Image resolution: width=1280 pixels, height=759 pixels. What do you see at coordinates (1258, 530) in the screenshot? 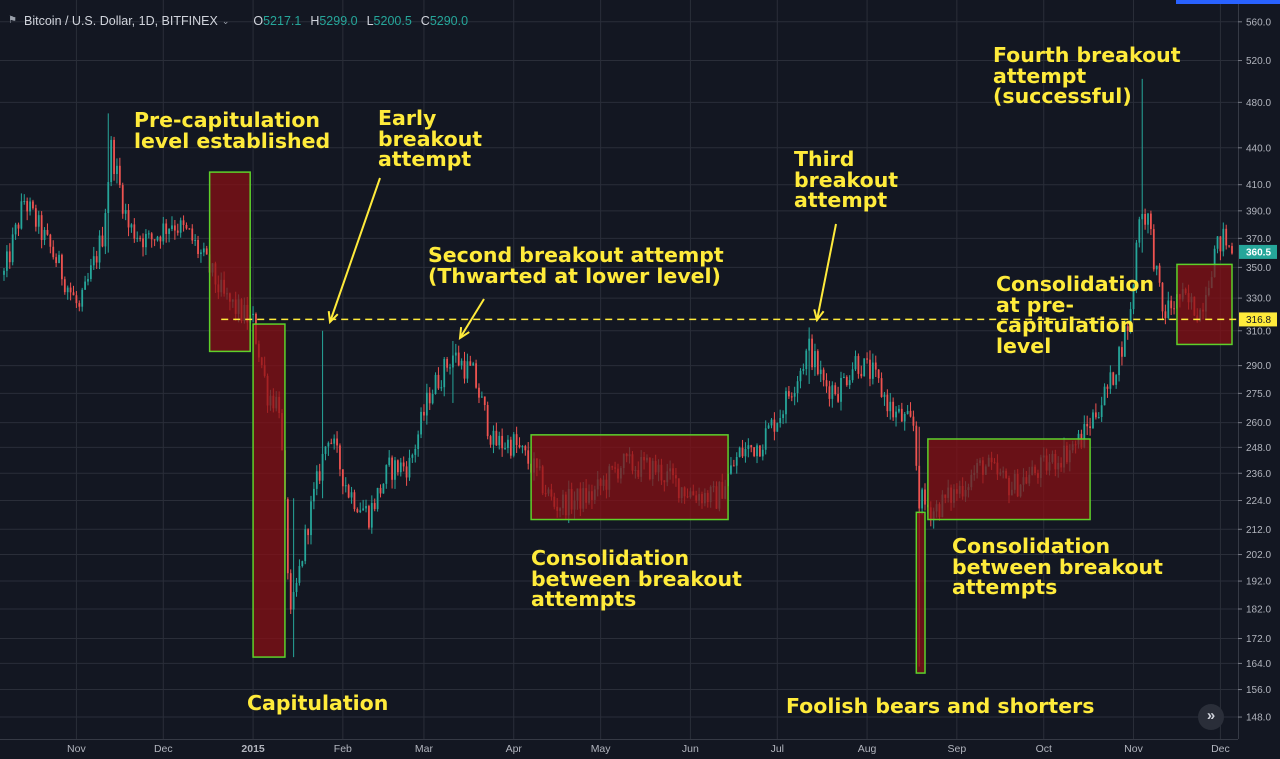
I see `price-tick-label-16: 212.0` at bounding box center [1258, 530].